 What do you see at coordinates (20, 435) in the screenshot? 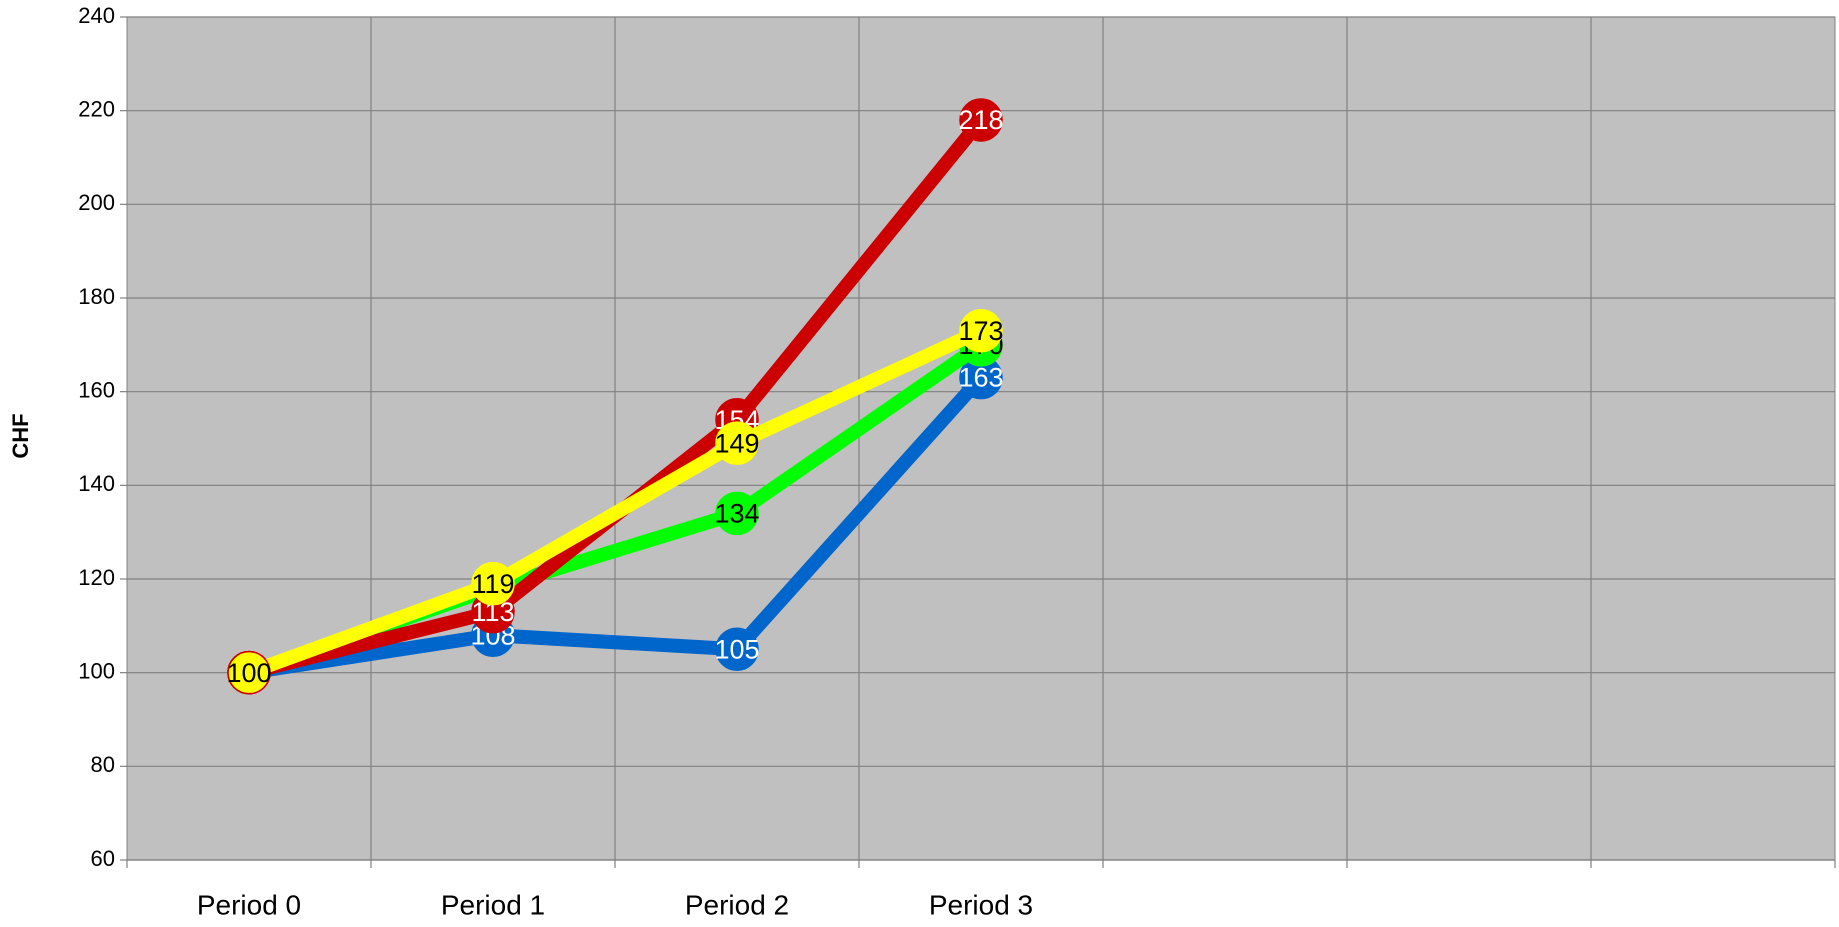
I see `y-axis-title: CHF` at bounding box center [20, 435].